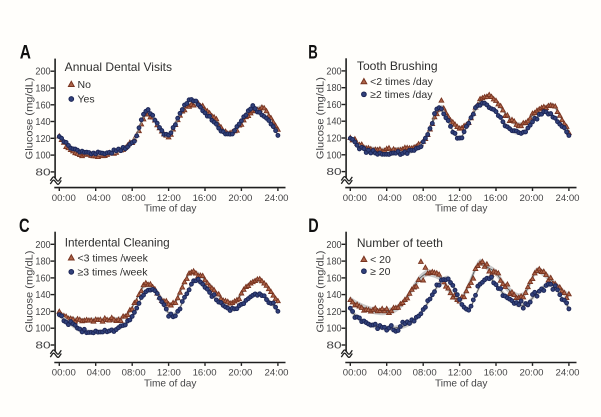 The width and height of the screenshot is (601, 417). Describe the element at coordinates (313, 226) in the screenshot. I see `svg-text: D` at that location.